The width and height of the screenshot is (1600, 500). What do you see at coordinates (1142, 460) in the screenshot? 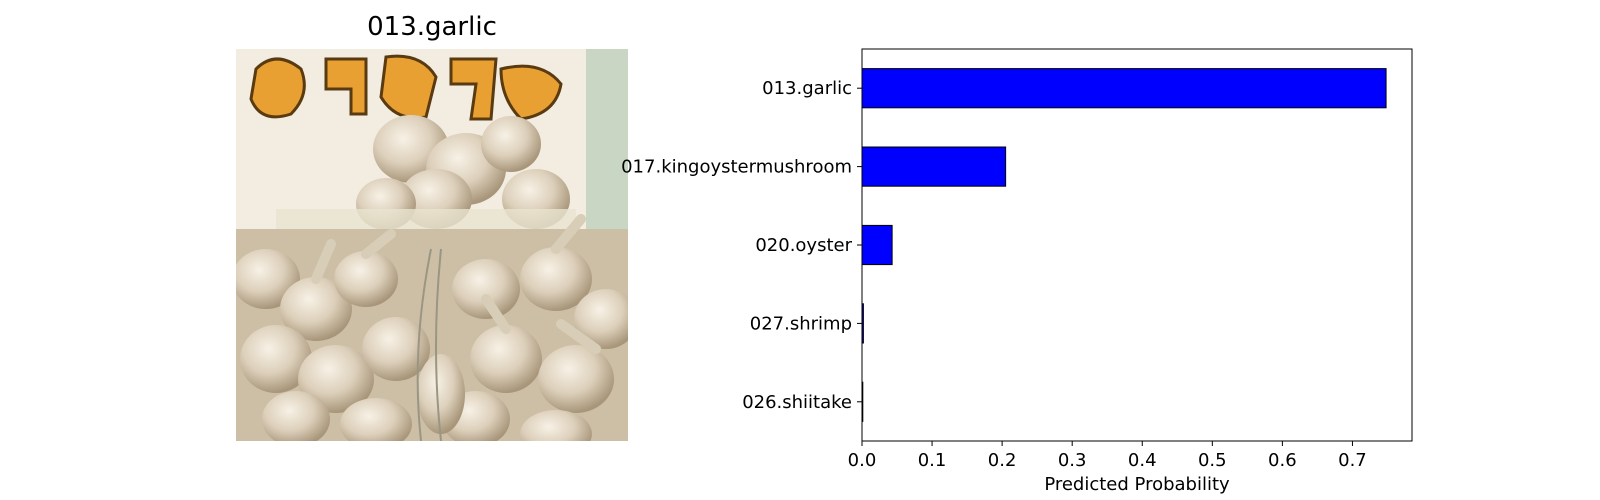
I see `x-tick-label: 0.4` at bounding box center [1142, 460].